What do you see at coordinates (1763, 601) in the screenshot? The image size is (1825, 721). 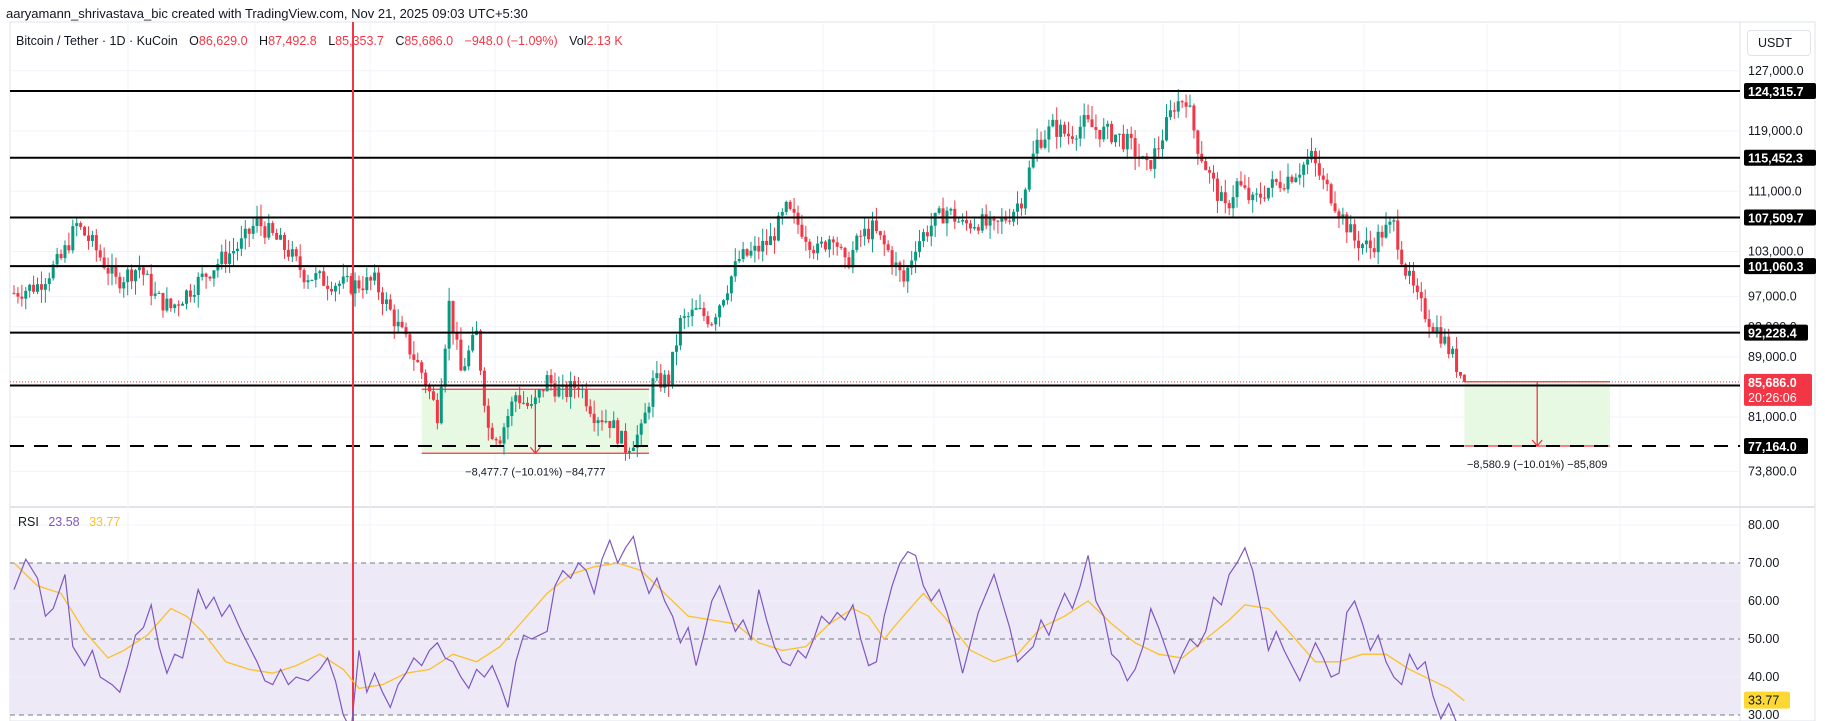 I see `rsi-tick-label: 60.00` at bounding box center [1763, 601].